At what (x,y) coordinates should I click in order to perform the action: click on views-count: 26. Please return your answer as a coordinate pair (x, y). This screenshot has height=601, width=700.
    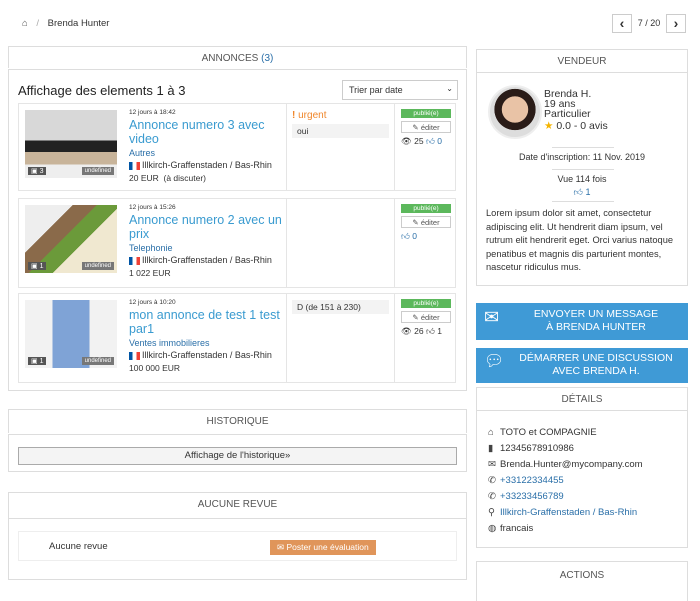
    Looking at the image, I should click on (419, 331).